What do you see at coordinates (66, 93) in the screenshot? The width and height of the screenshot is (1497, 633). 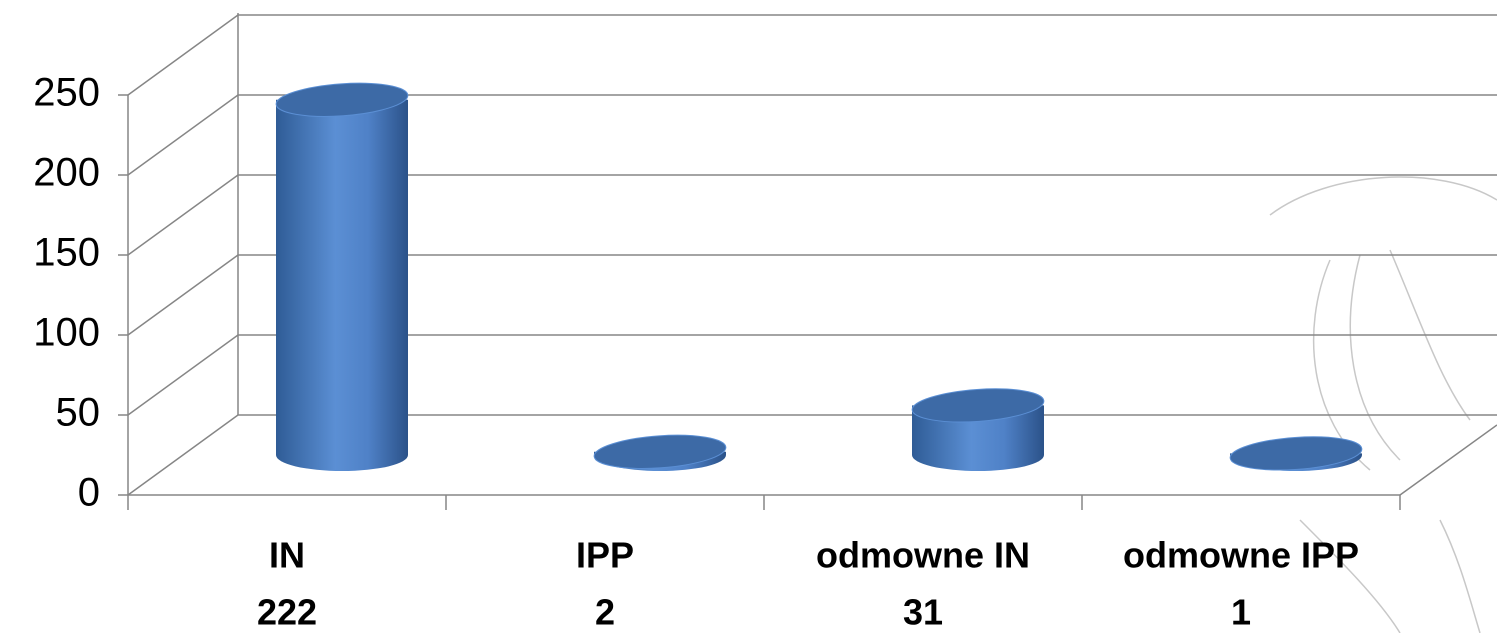 I see `y-tick-label: 250` at bounding box center [66, 93].